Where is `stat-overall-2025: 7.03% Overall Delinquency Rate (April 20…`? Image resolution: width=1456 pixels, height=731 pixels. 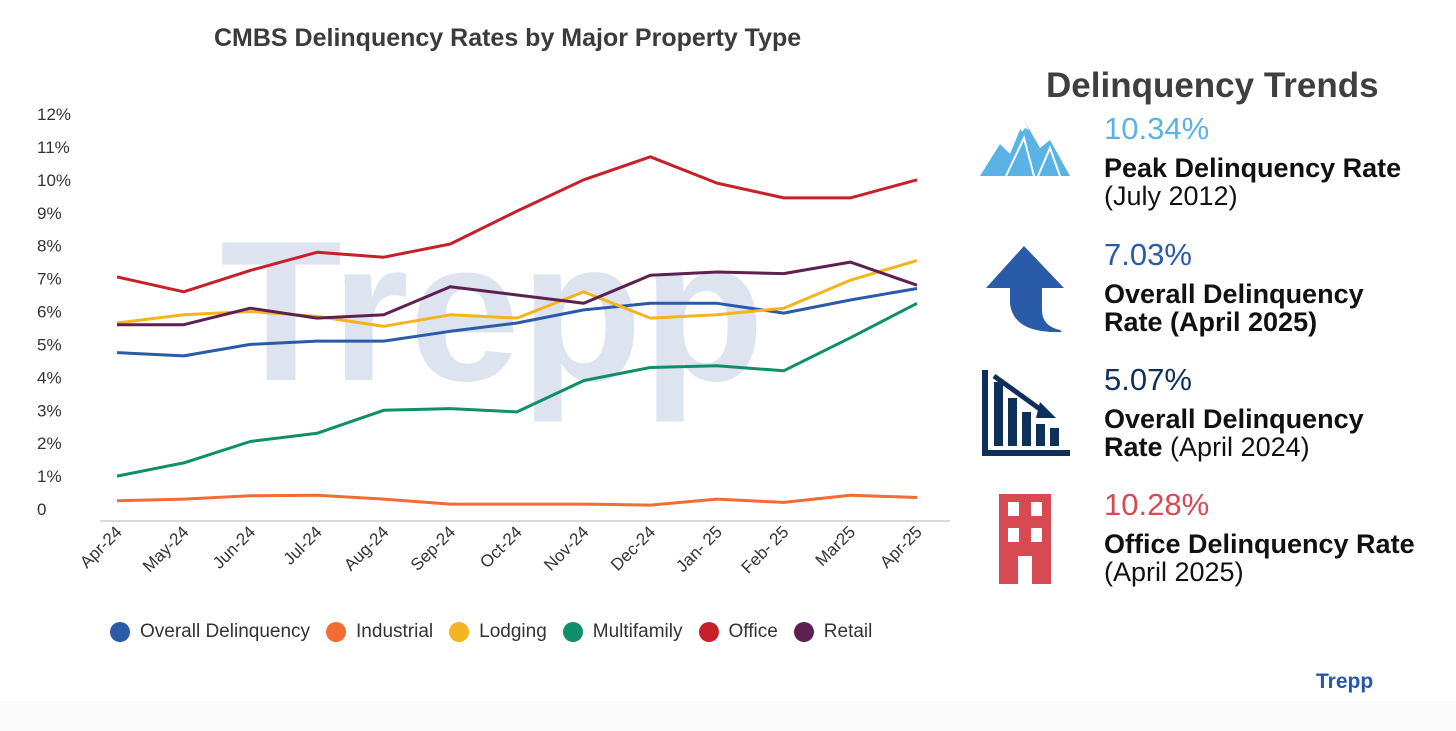 stat-overall-2025: 7.03% Overall Delinquency Rate (April 20… is located at coordinates (1239, 287).